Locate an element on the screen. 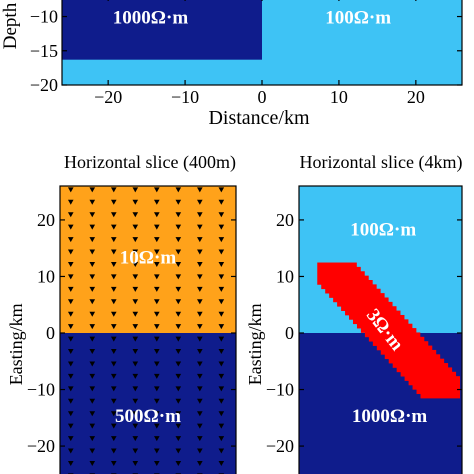  y-tick-label: 10 is located at coordinates (46, 276).